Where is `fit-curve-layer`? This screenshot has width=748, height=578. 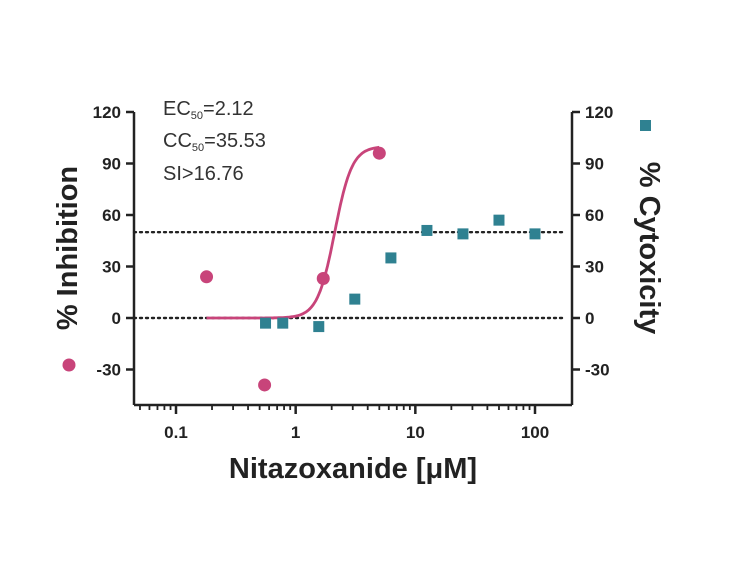
fit-curve-layer is located at coordinates (293, 232).